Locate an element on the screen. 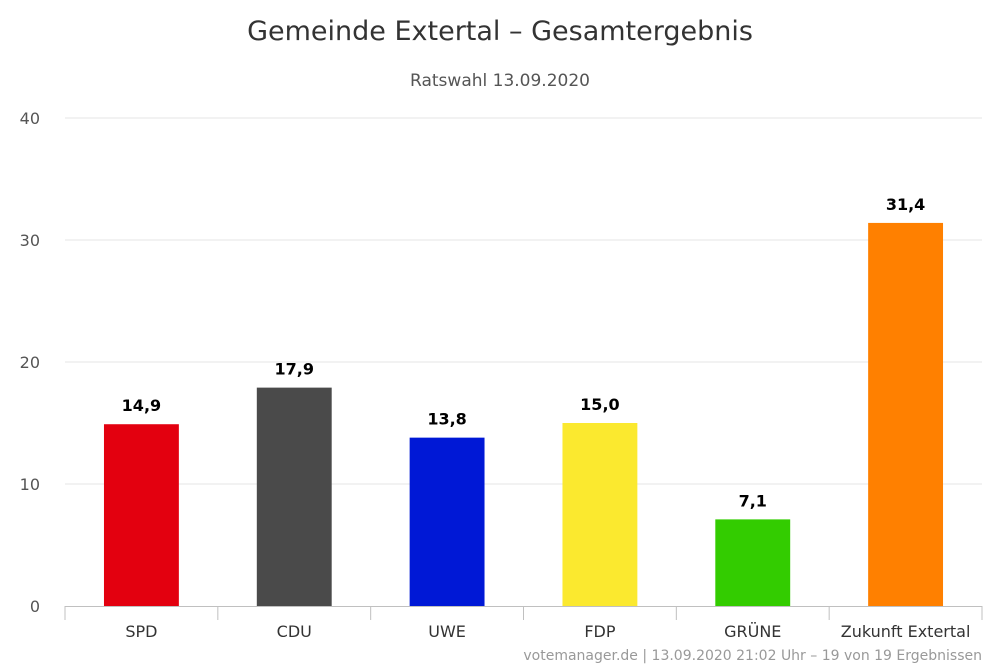 This screenshot has height=667, width=1000. data-label: 7,1 is located at coordinates (753, 500).